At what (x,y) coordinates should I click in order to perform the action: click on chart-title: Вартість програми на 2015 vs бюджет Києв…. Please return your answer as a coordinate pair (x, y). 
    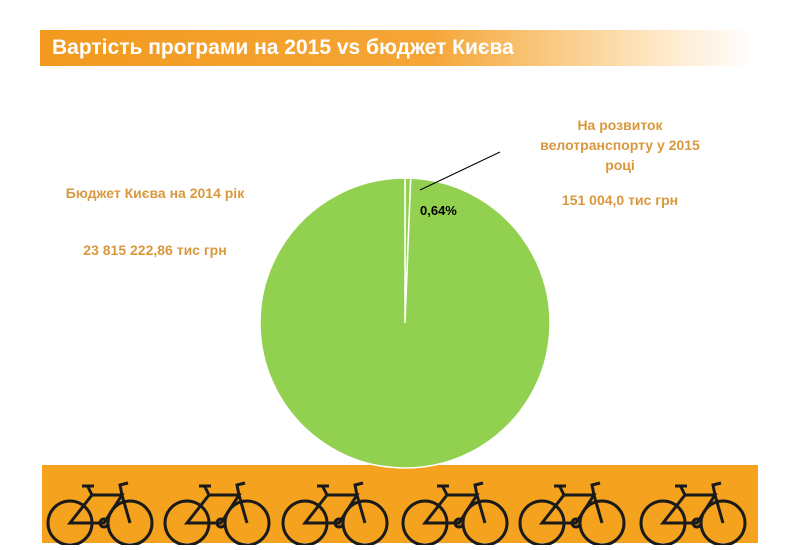
    Looking at the image, I should click on (283, 47).